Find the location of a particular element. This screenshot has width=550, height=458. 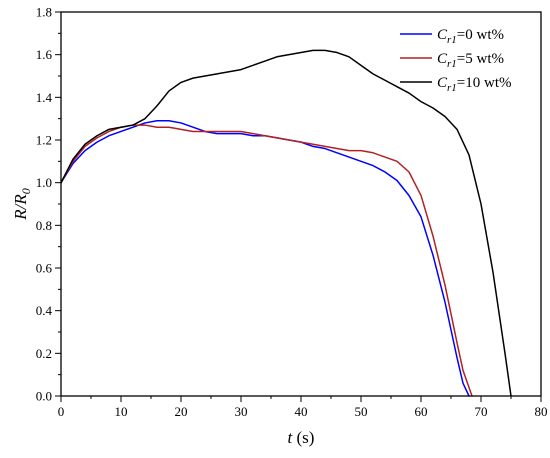

y-tick-label: 1.8 is located at coordinates (44, 12).